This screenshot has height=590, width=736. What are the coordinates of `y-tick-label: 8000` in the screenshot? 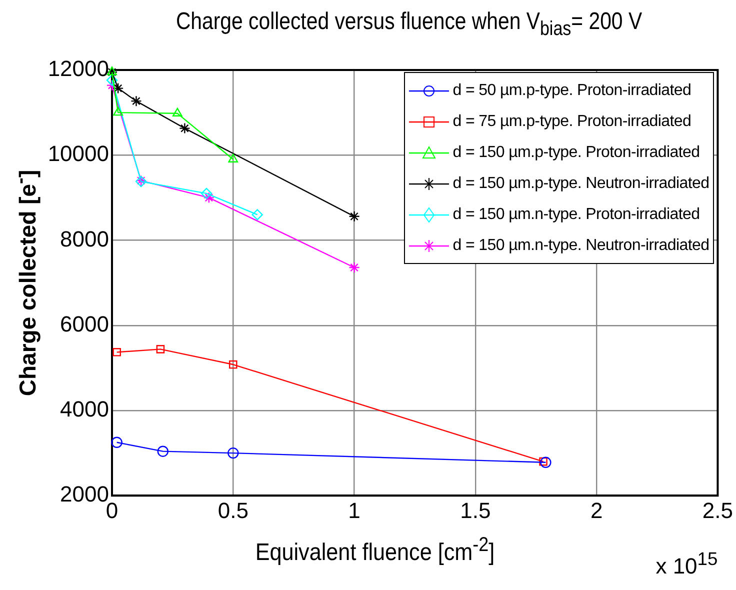 It's located at (84, 239).